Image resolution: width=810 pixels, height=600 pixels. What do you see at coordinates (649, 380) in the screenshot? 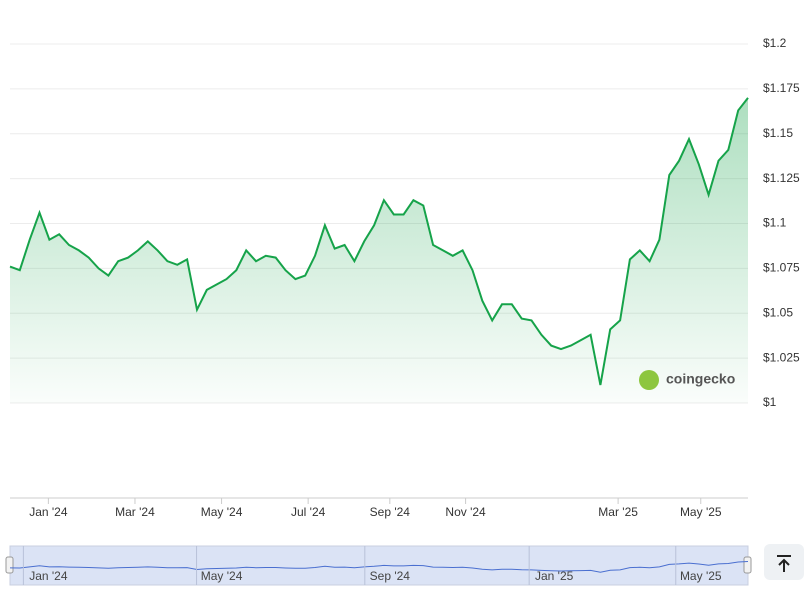
I see `watermark-logo` at bounding box center [649, 380].